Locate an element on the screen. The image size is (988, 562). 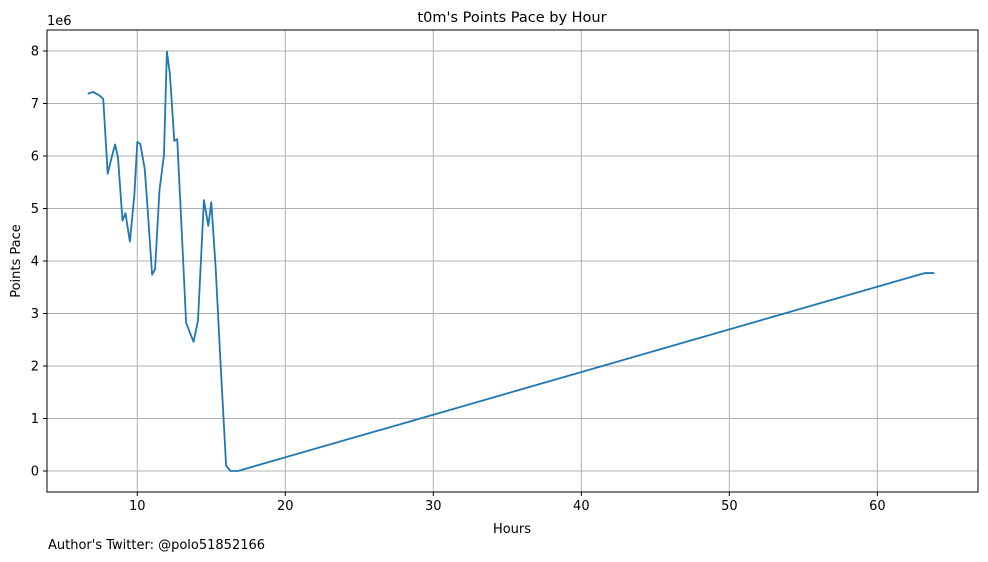
x-tick-label: 50 is located at coordinates (729, 506).